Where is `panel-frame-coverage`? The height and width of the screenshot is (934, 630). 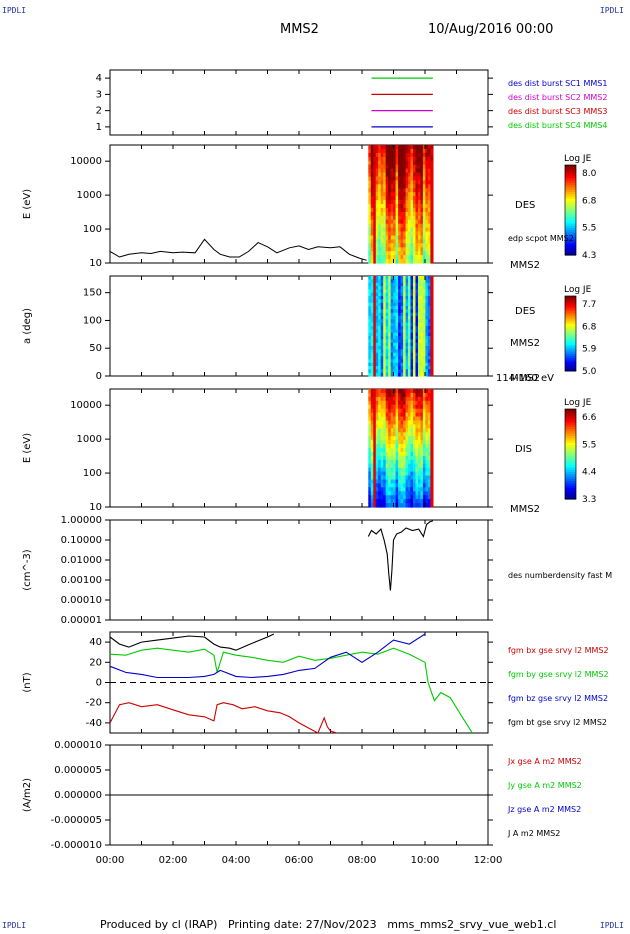 panel-frame-coverage is located at coordinates (299, 102).